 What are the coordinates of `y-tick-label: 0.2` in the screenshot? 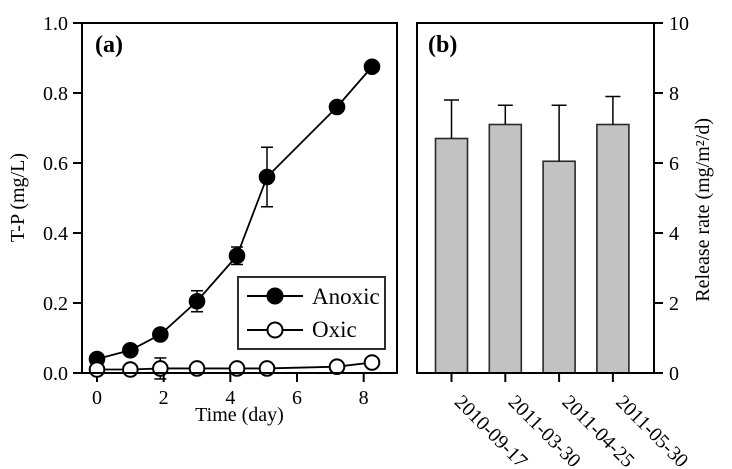 It's located at (55, 304).